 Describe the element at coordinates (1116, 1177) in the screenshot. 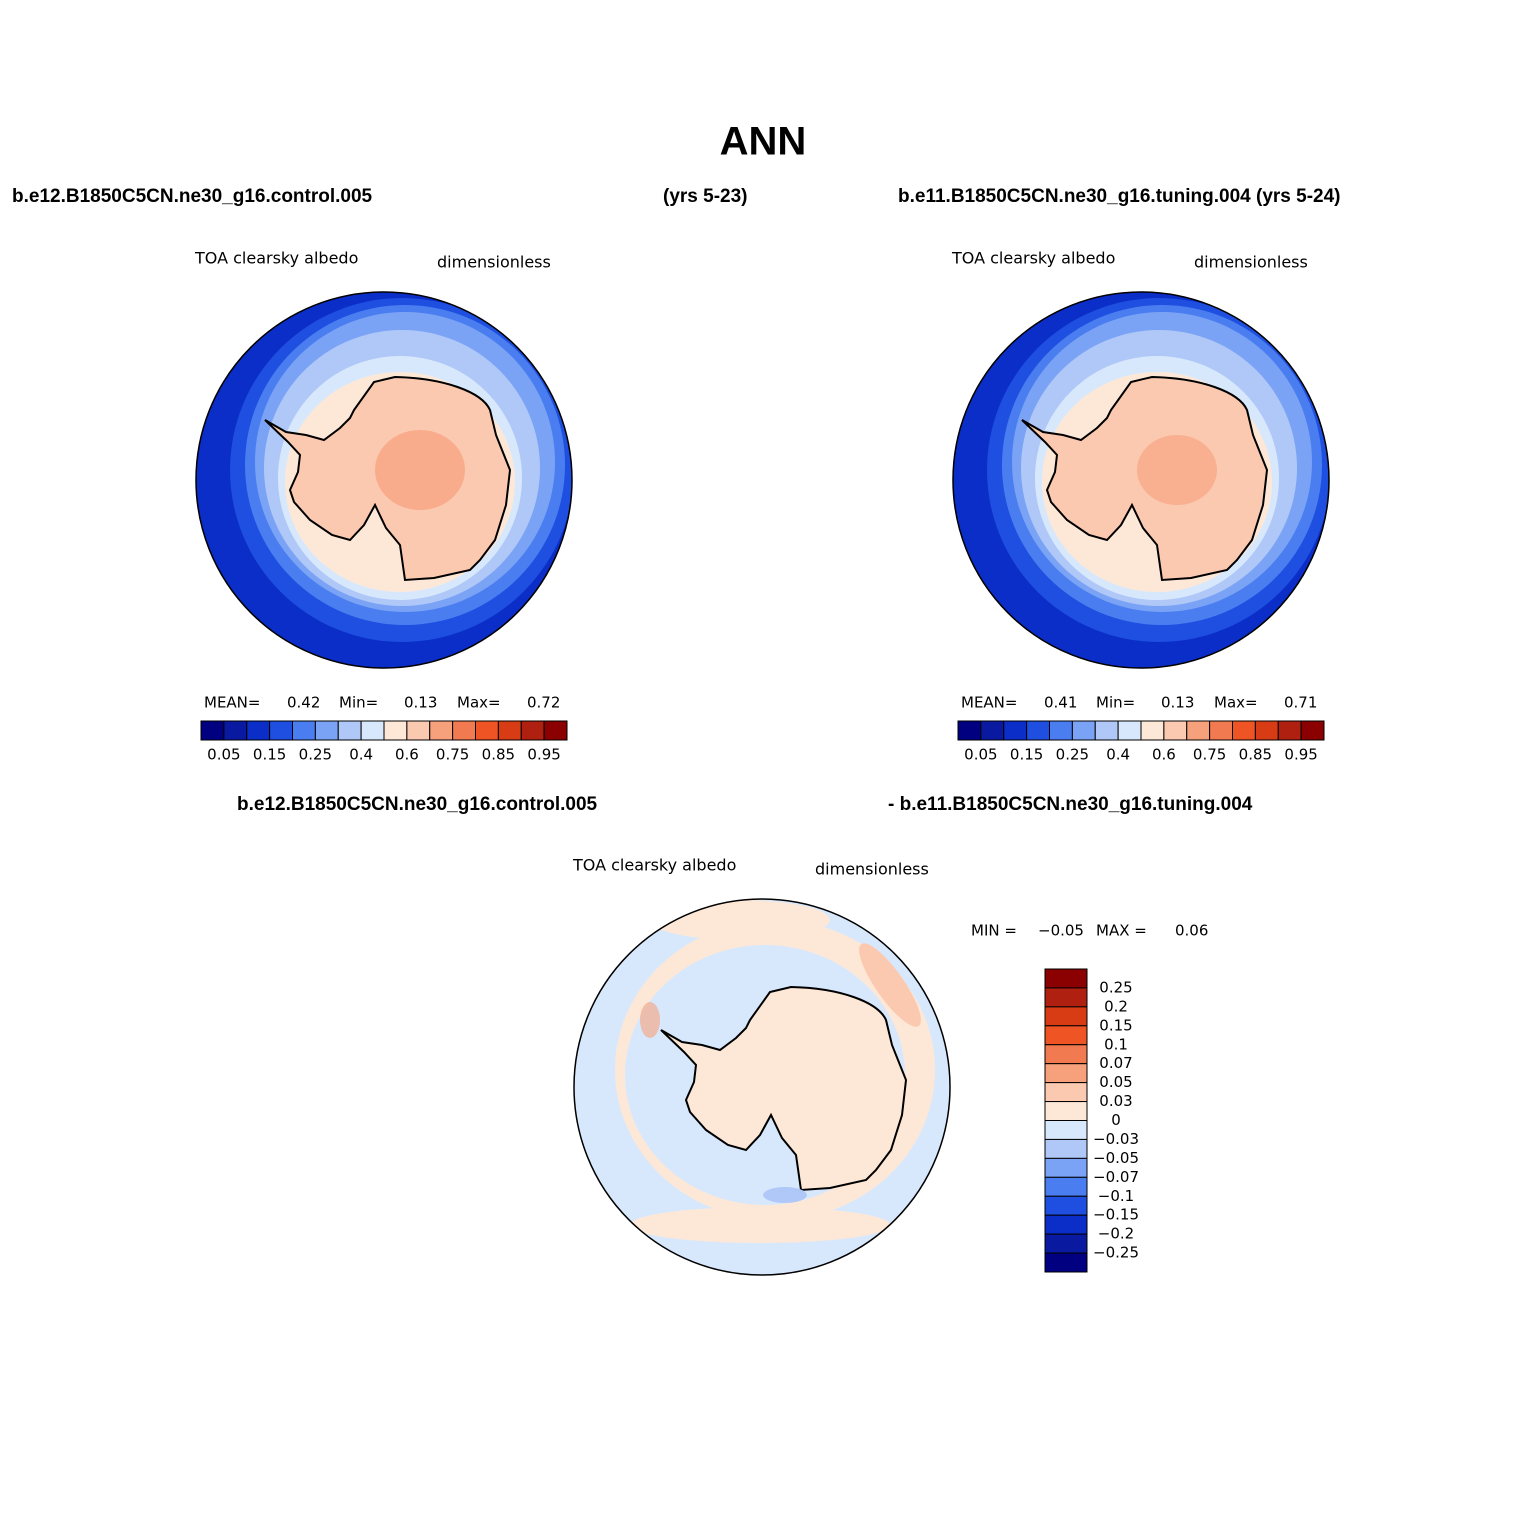

I see `colorbar-label: −0.07` at that location.